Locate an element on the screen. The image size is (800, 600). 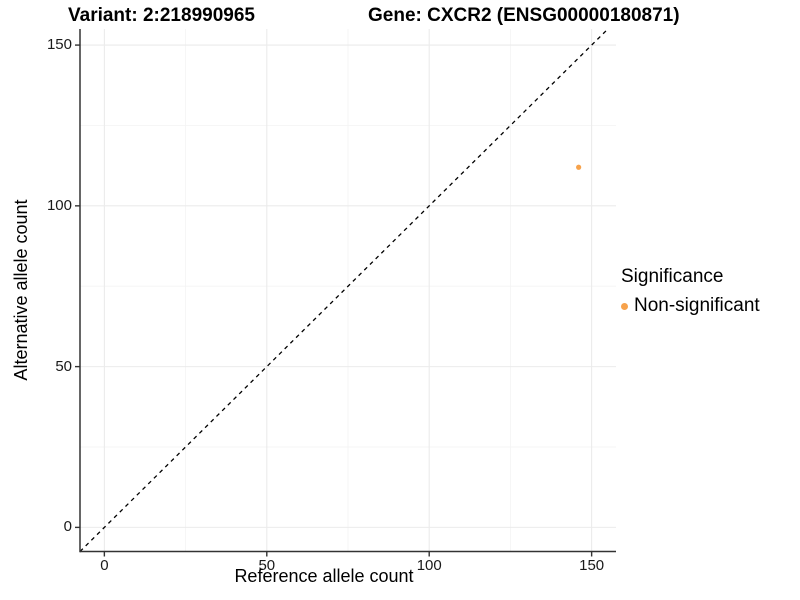
y-axis-title: Alternative allele count is located at coordinates (21, 290).